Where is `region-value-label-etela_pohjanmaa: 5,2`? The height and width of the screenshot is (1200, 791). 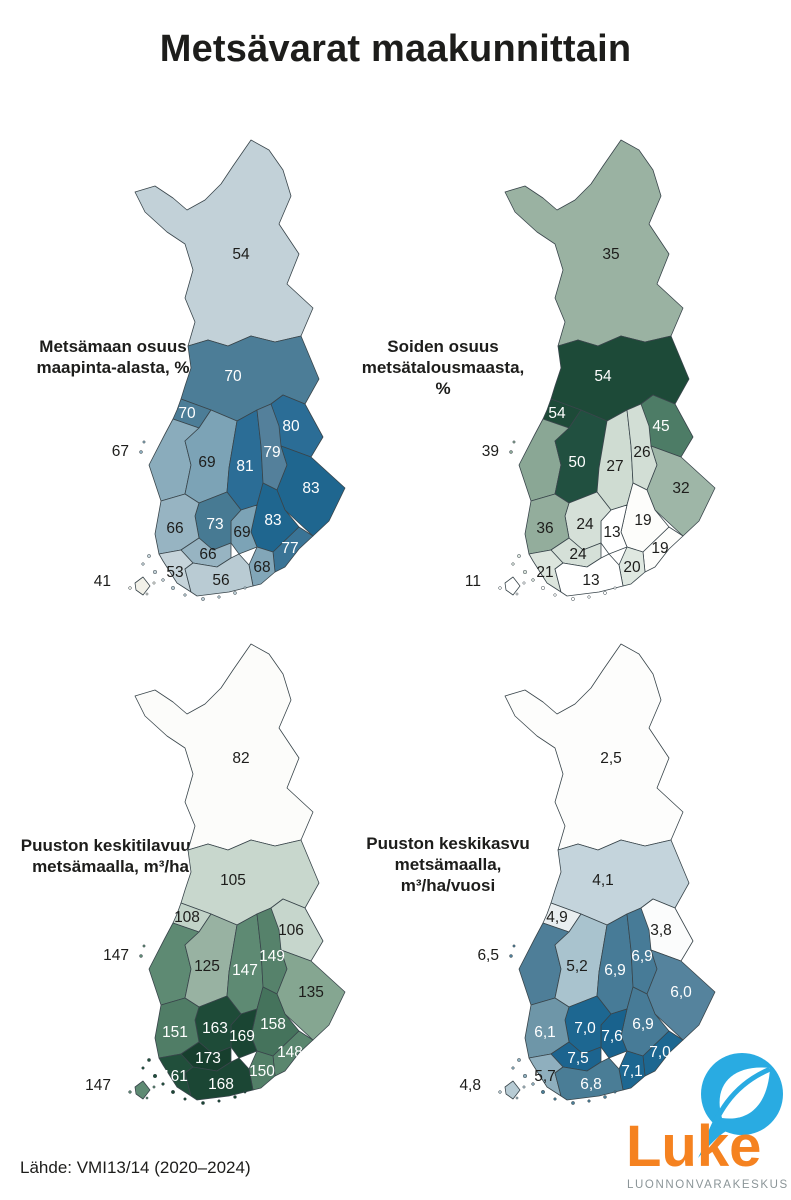 region-value-label-etela_pohjanmaa: 5,2 is located at coordinates (577, 966).